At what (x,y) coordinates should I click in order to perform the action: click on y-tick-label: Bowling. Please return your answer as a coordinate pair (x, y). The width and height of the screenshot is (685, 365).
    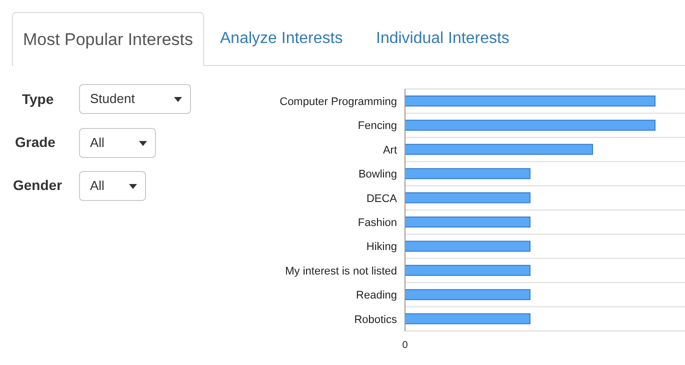
    Looking at the image, I should click on (377, 174).